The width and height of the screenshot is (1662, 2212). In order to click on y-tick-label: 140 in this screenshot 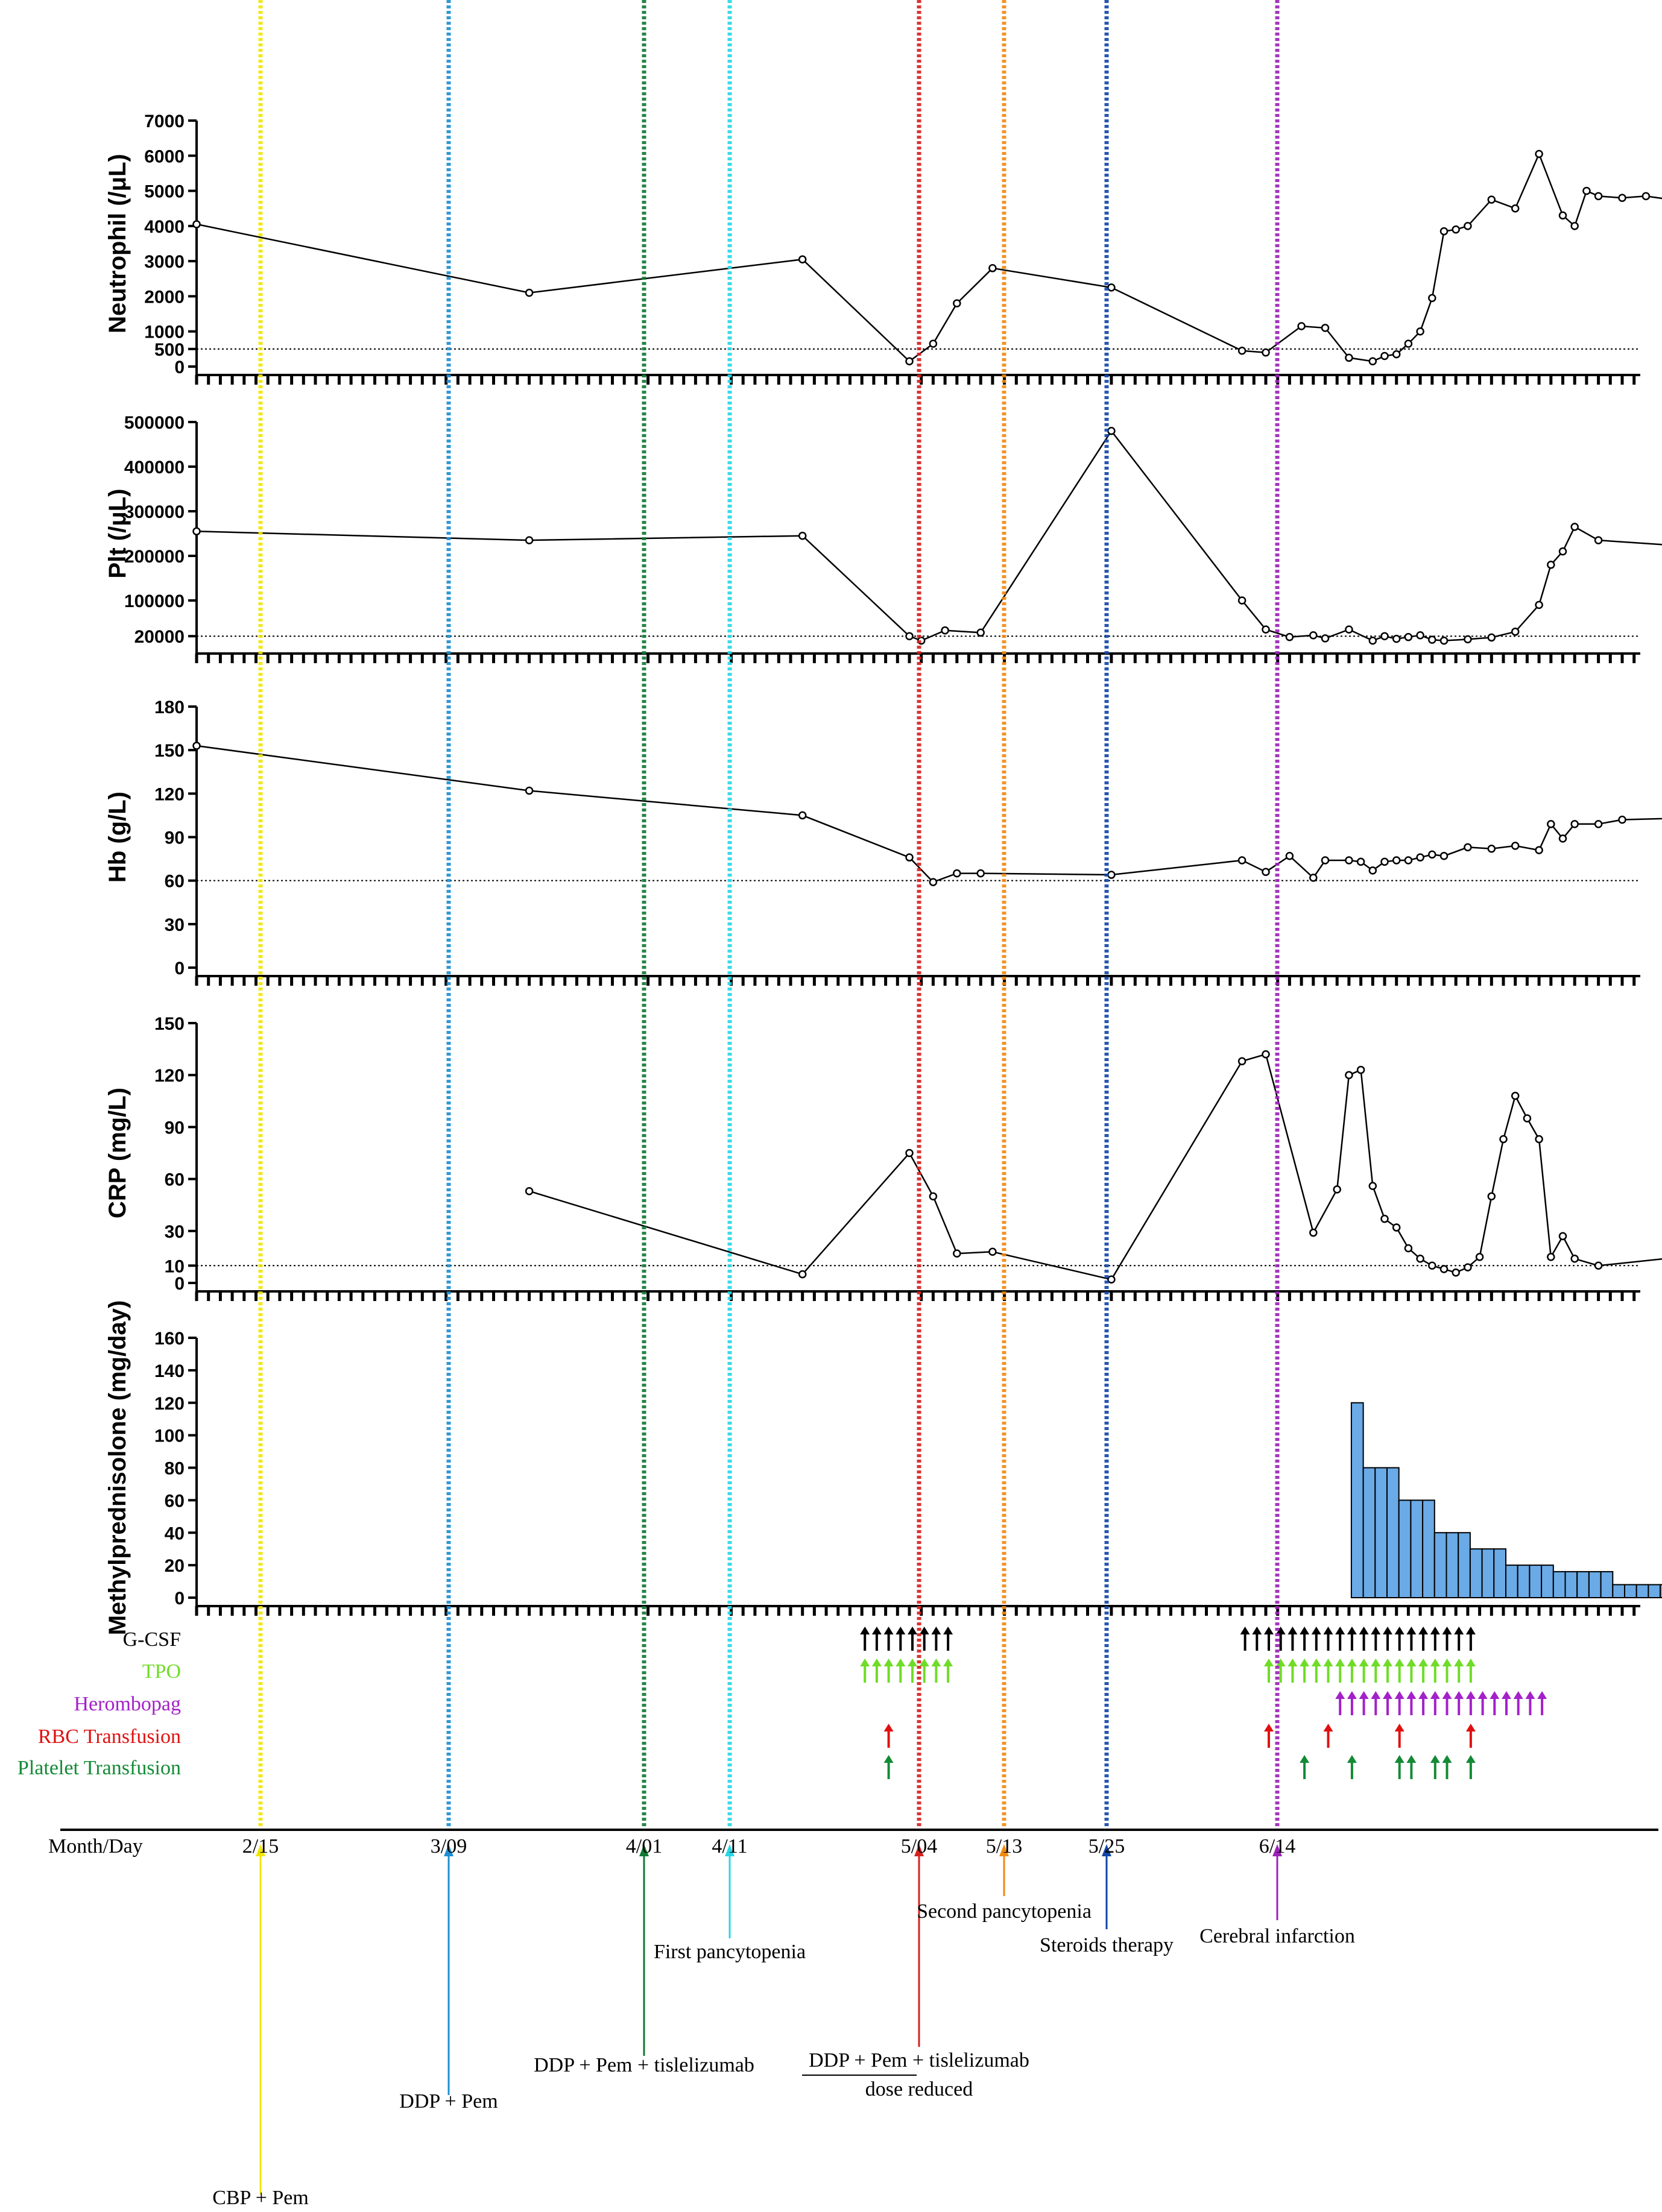, I will do `click(169, 1371)`.